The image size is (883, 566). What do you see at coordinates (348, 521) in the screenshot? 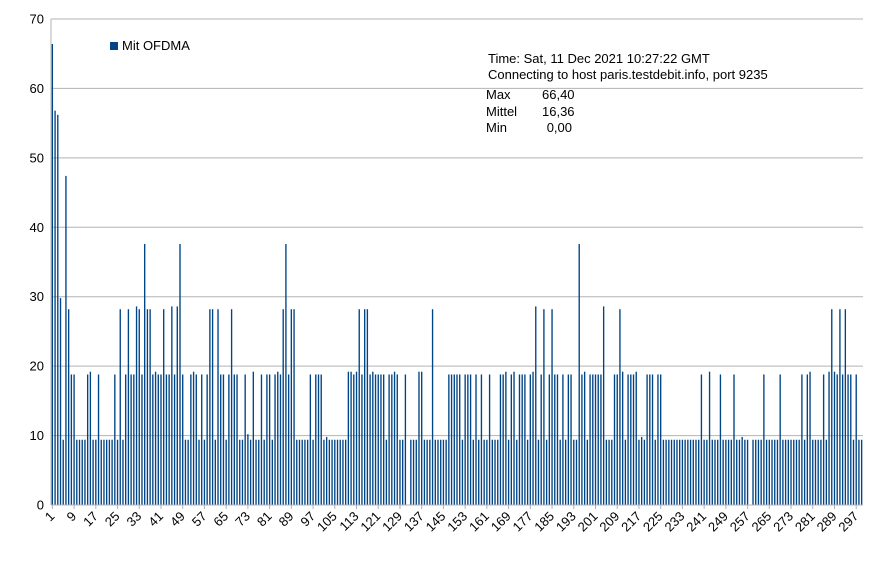
I see `x-tick-label: 113` at bounding box center [348, 521].